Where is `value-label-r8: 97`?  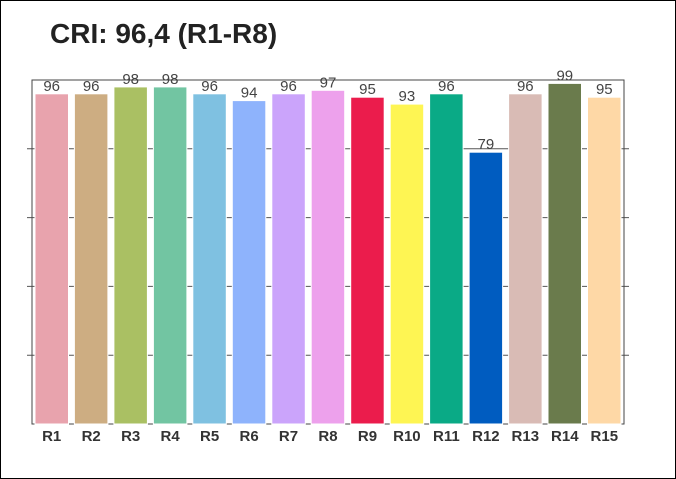 value-label-r8: 97 is located at coordinates (328, 82).